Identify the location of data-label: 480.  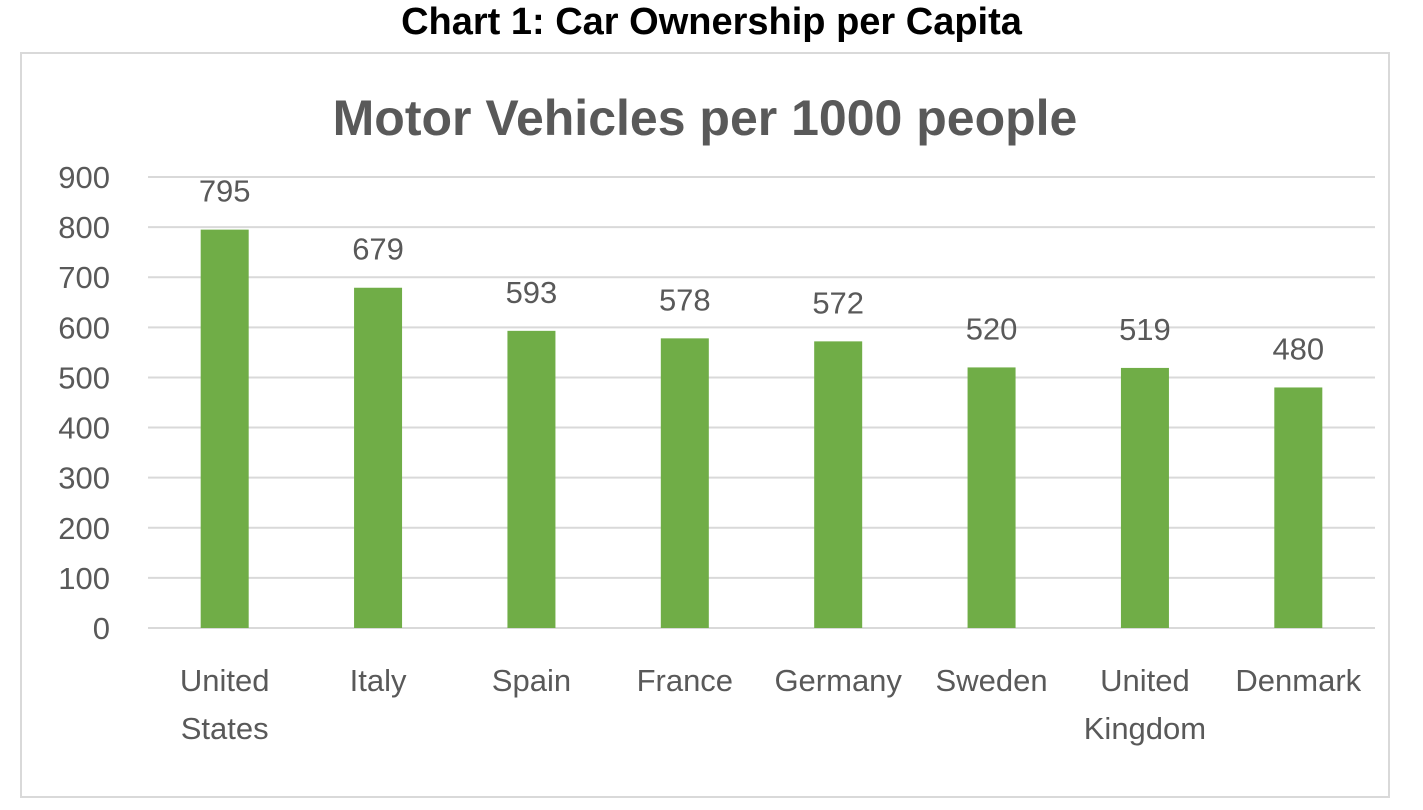
(1298, 348).